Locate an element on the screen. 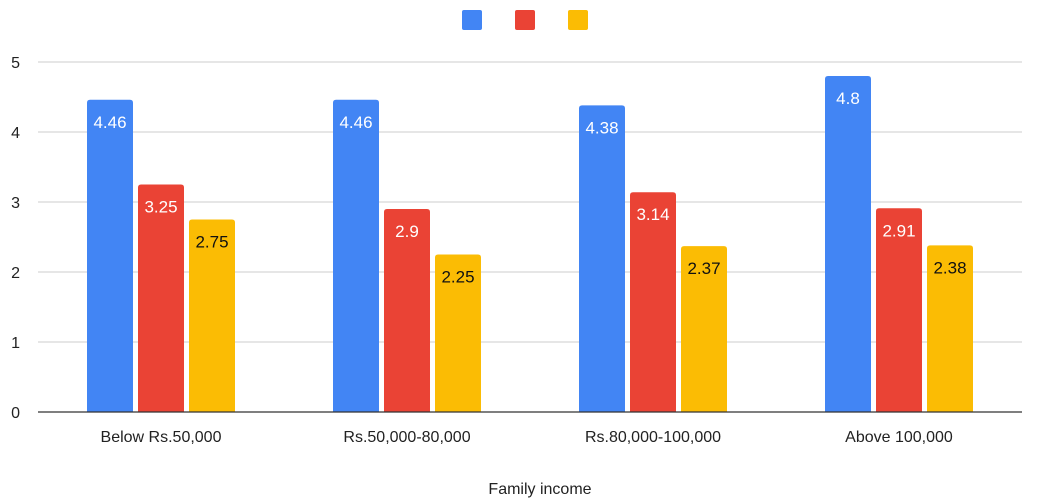  x-category-label: Above 100,000 is located at coordinates (899, 437).